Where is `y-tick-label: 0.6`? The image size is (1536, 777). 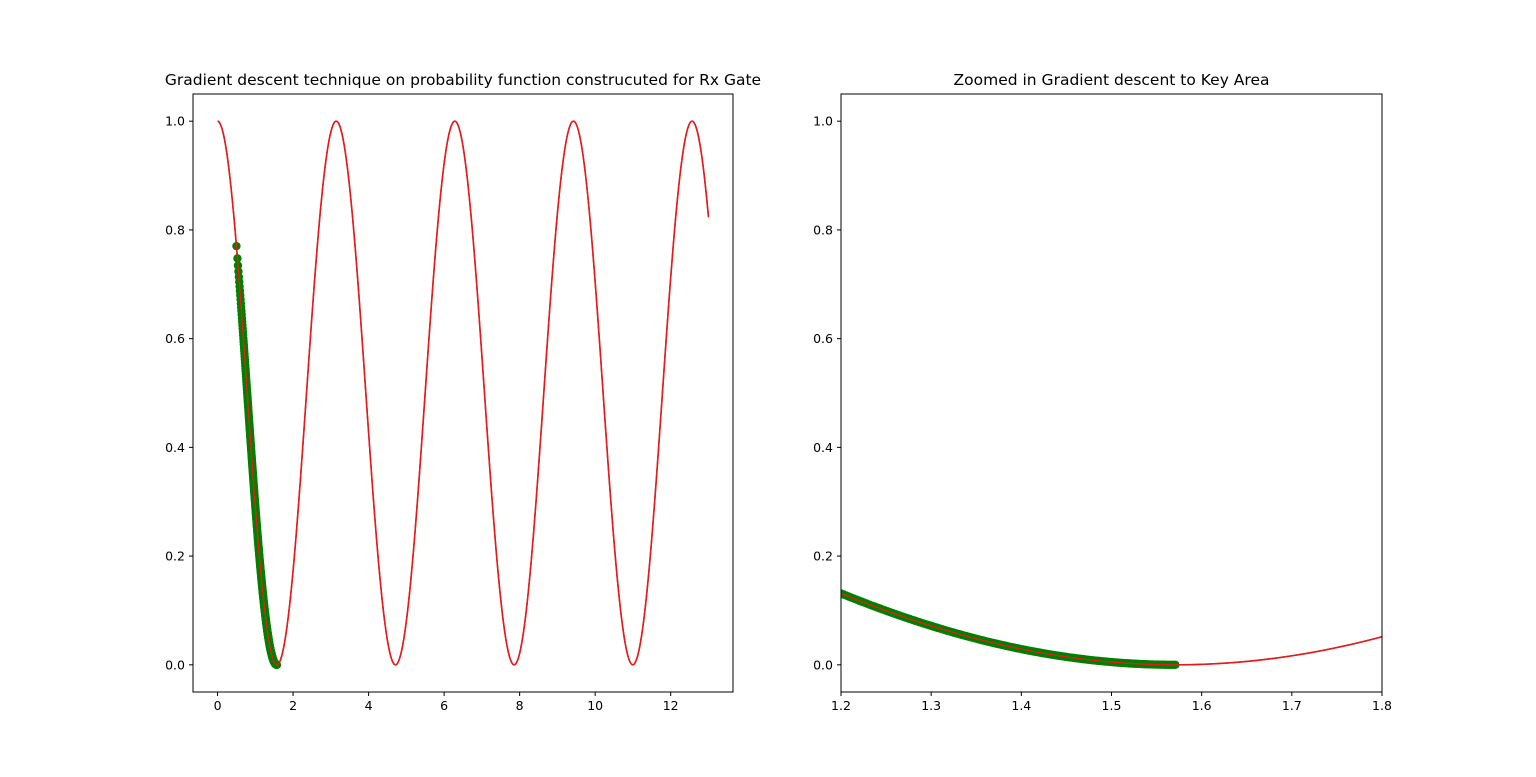
y-tick-label: 0.6 is located at coordinates (823, 338).